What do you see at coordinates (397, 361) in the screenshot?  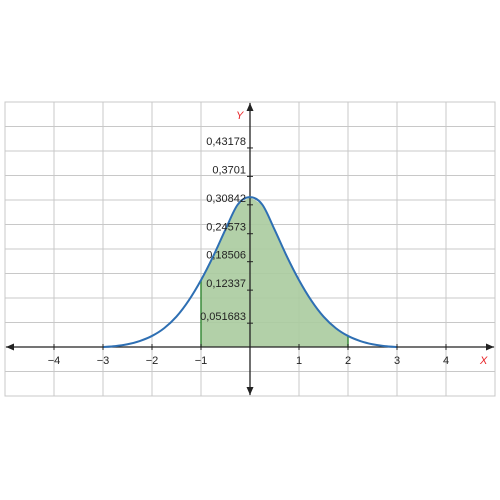 I see `x-tick-label: 3` at bounding box center [397, 361].